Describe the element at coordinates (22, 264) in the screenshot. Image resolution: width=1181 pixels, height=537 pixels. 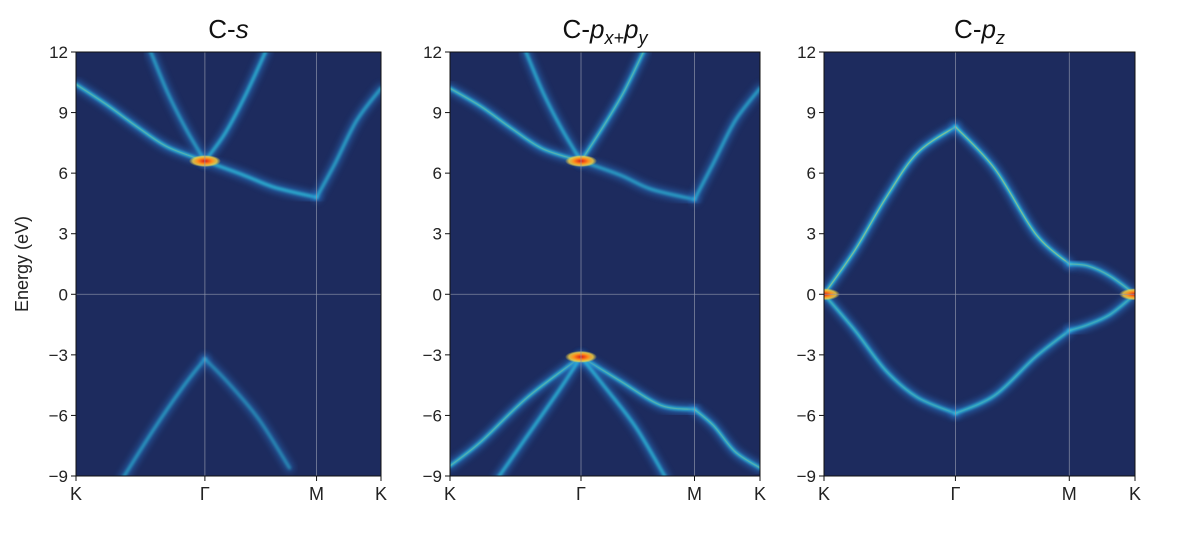
I see `y-axis-label: Energy (eV)` at that location.